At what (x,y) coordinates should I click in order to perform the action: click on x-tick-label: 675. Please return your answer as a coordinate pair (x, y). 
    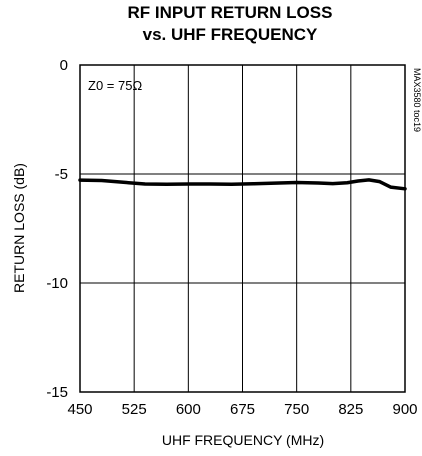
    Looking at the image, I should click on (242, 409).